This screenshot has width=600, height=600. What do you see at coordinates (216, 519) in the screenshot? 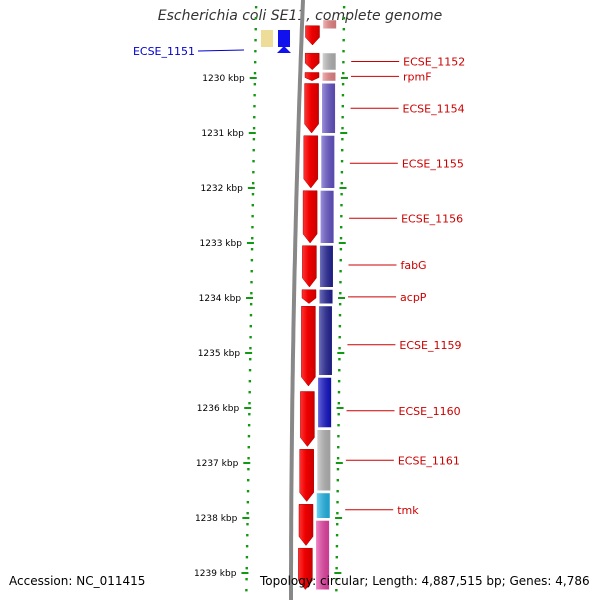
I see `ruler-tick-label: 1238 kbp` at bounding box center [216, 519].